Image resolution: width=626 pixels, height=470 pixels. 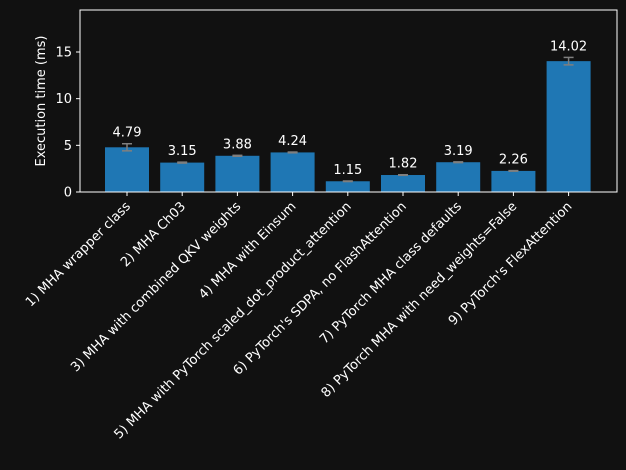 What do you see at coordinates (458, 151) in the screenshot?
I see `value-label-7: 3.19` at bounding box center [458, 151].